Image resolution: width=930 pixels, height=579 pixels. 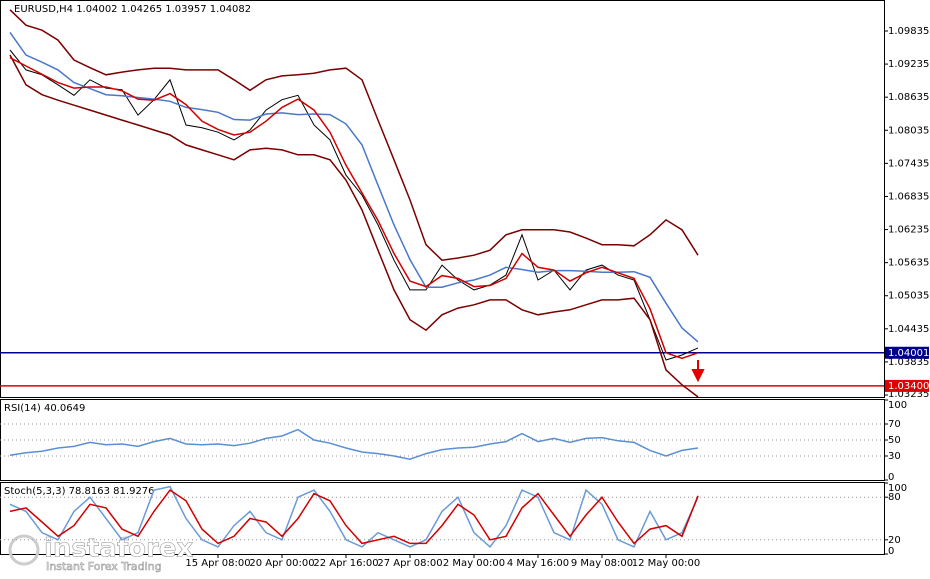 What do you see at coordinates (281, 563) in the screenshot?
I see `x-tick-label: 20 Apr 00:00` at bounding box center [281, 563].